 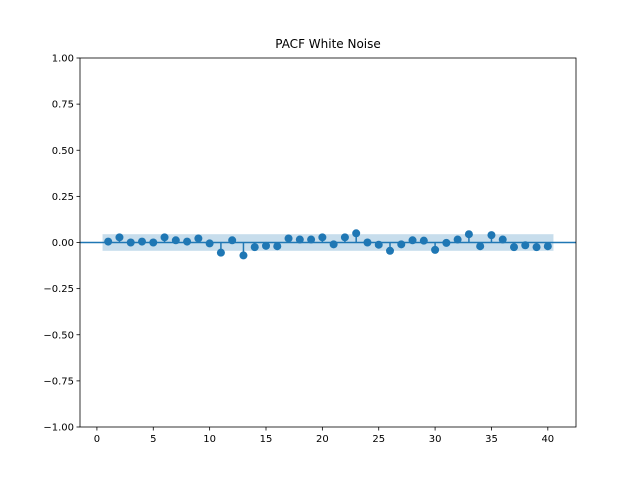 I want to click on chart-title: PACF White Noise, so click(x=328, y=44).